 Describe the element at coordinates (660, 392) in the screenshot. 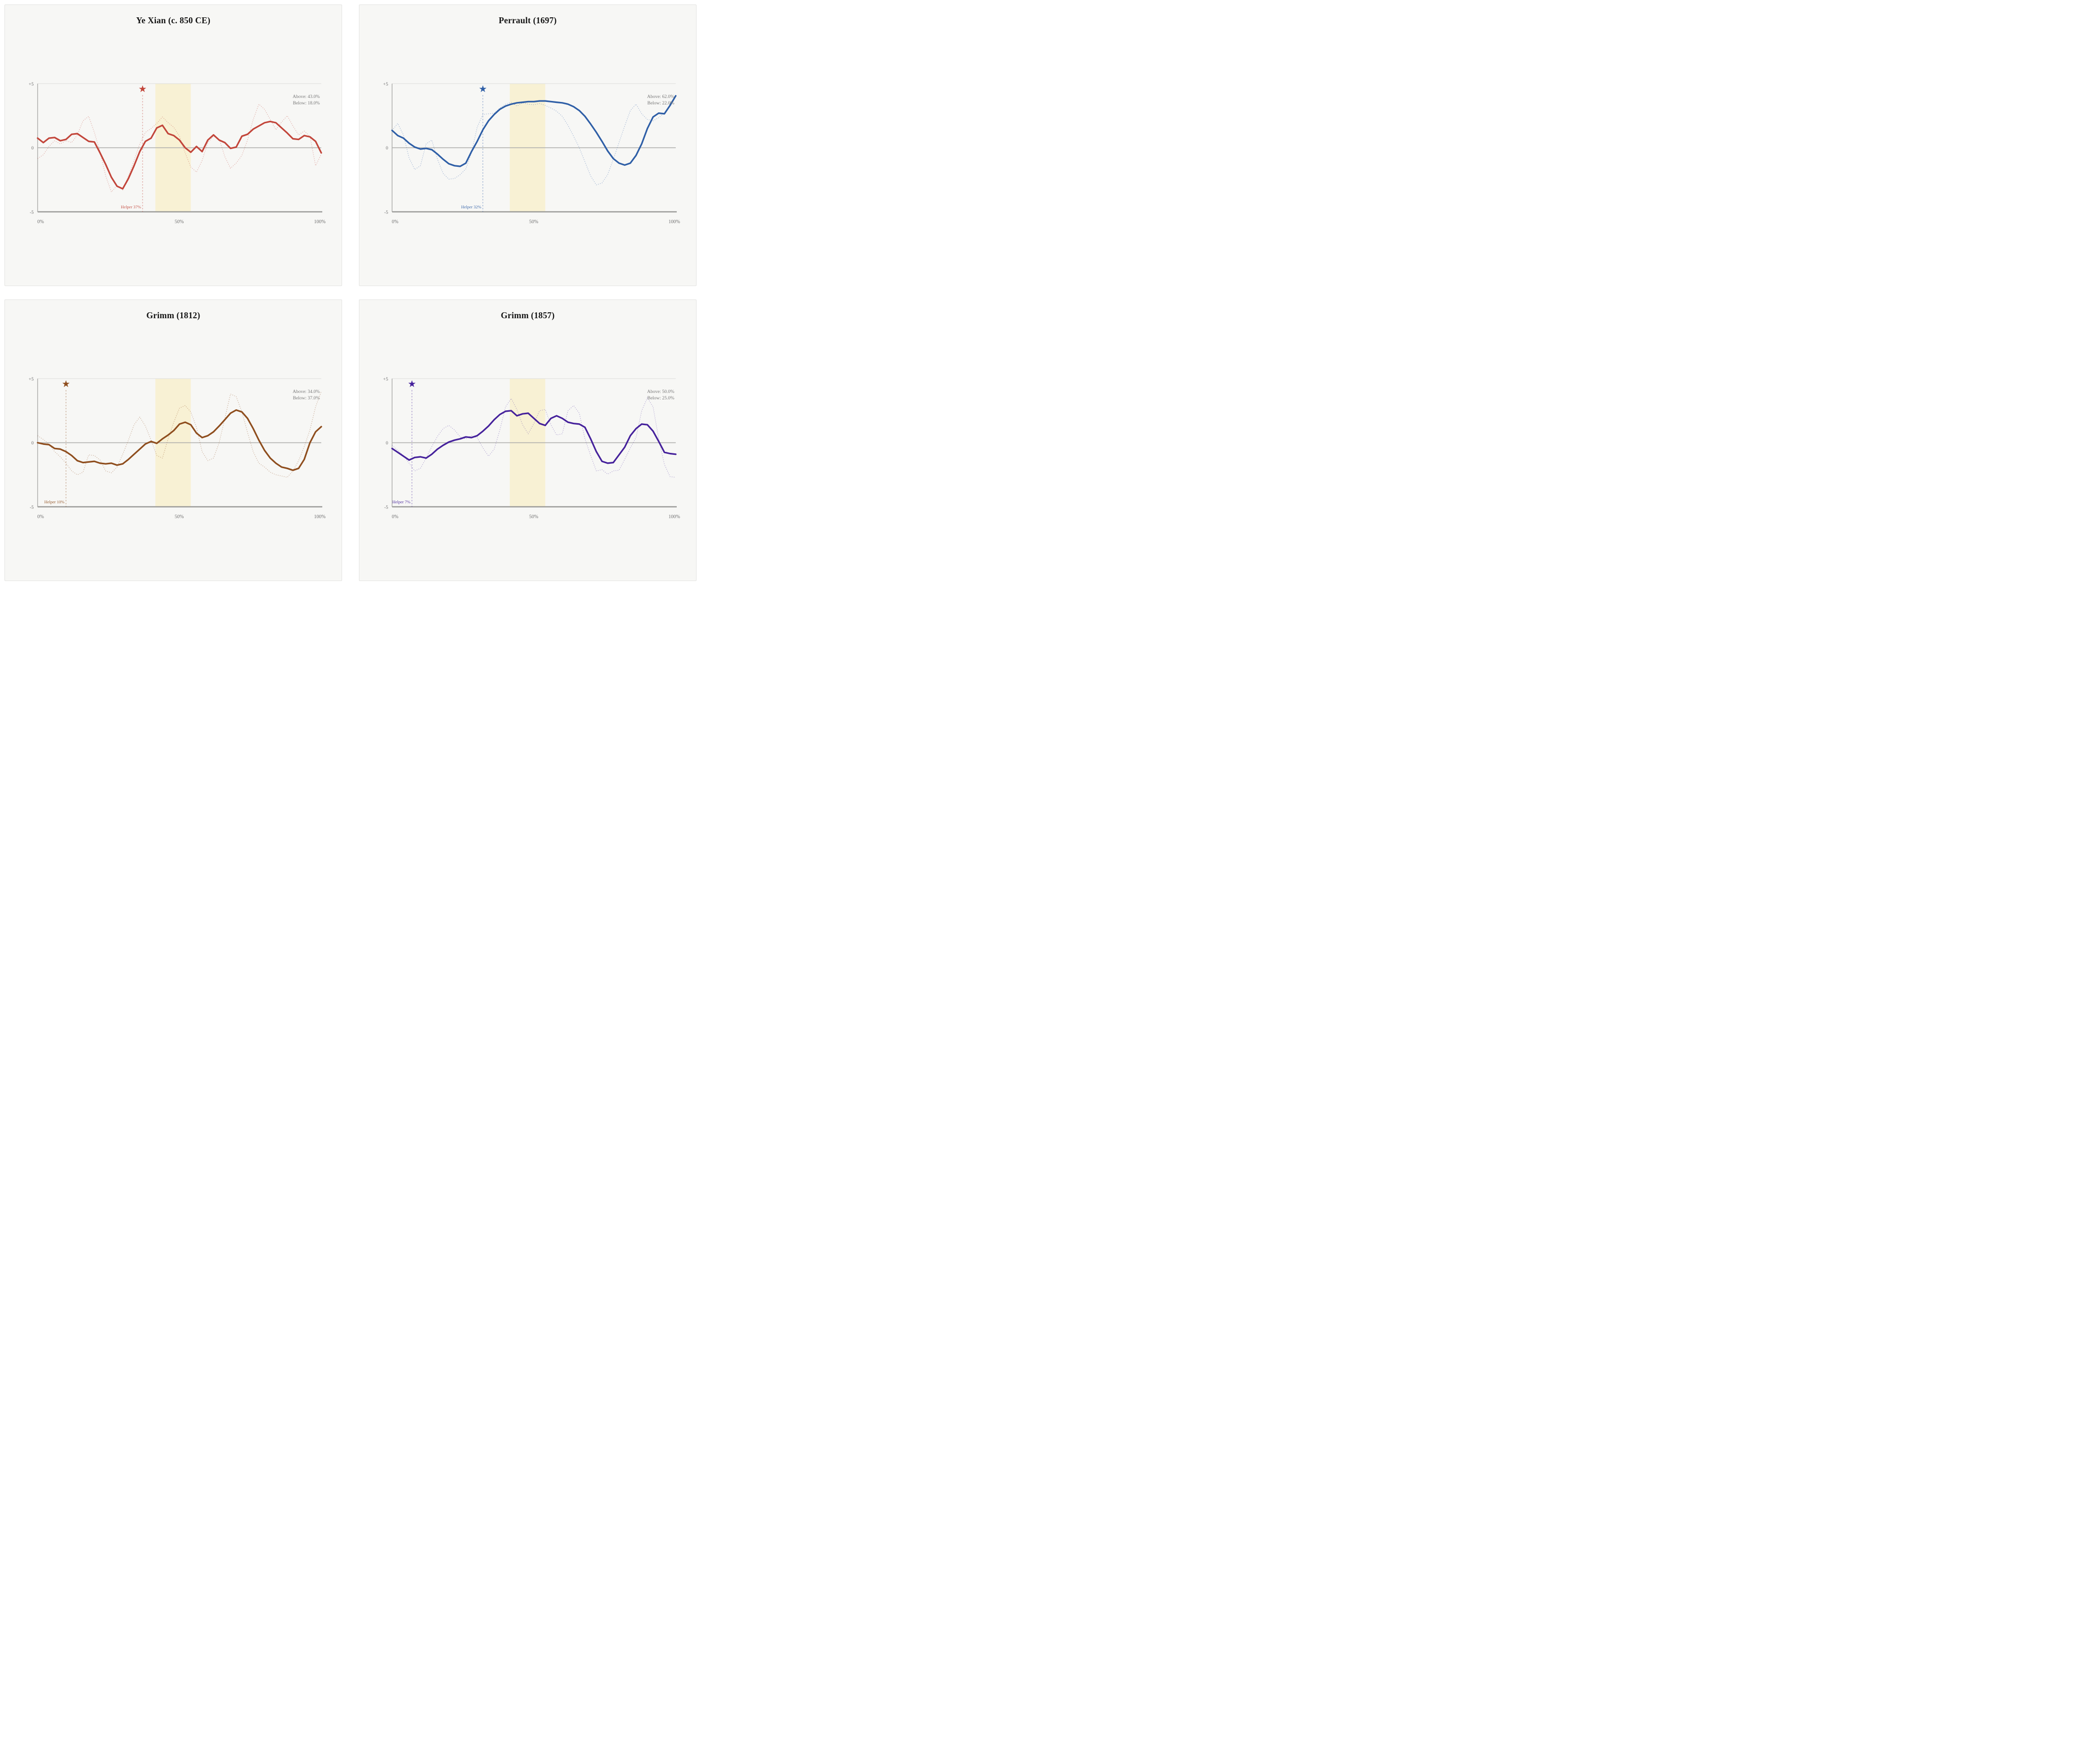

I see `annotation-above: Above: 50.0%` at that location.